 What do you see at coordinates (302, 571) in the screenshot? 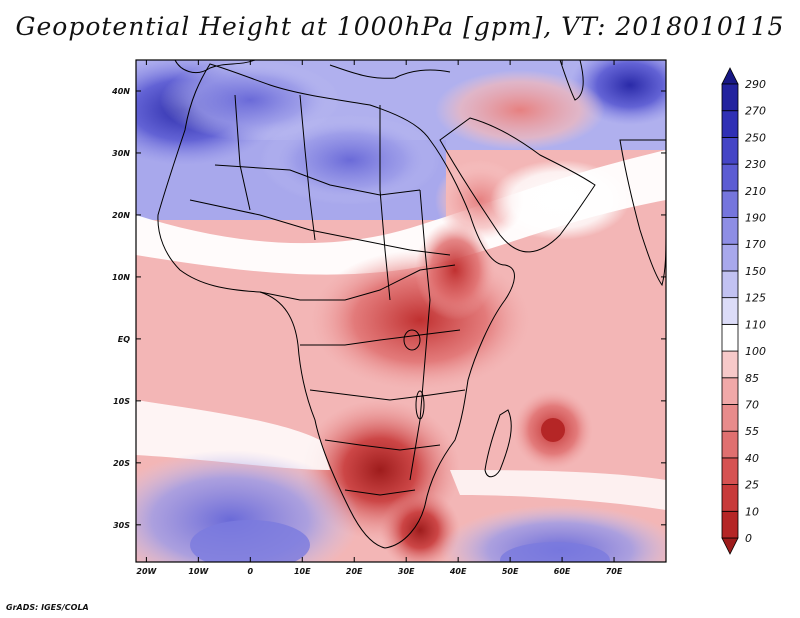
I see `lon-tick-label: 10E` at bounding box center [302, 571].